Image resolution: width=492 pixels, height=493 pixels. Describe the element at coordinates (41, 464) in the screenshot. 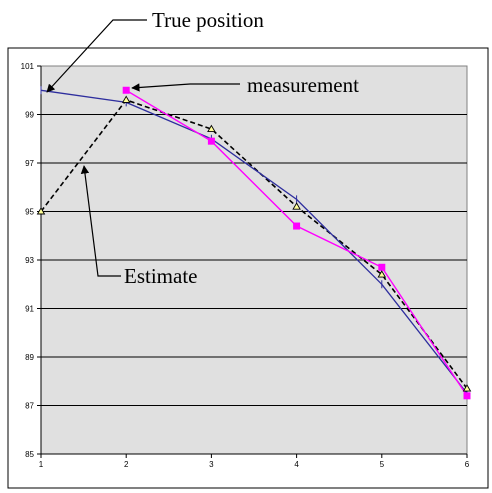

I see `x-tick-label: 1` at that location.